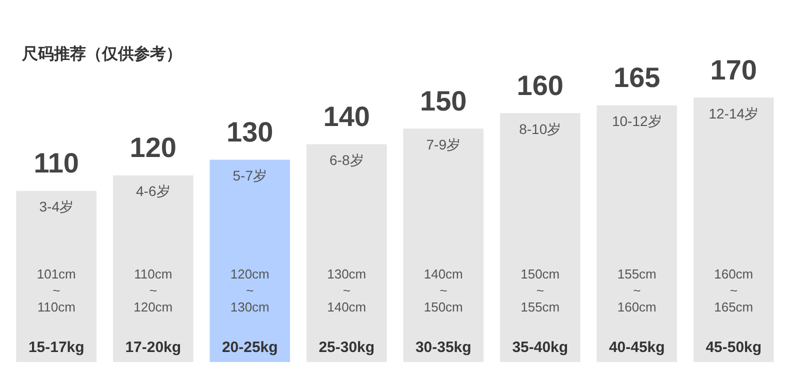  I want to click on annotation: 4-6岁, so click(153, 191).